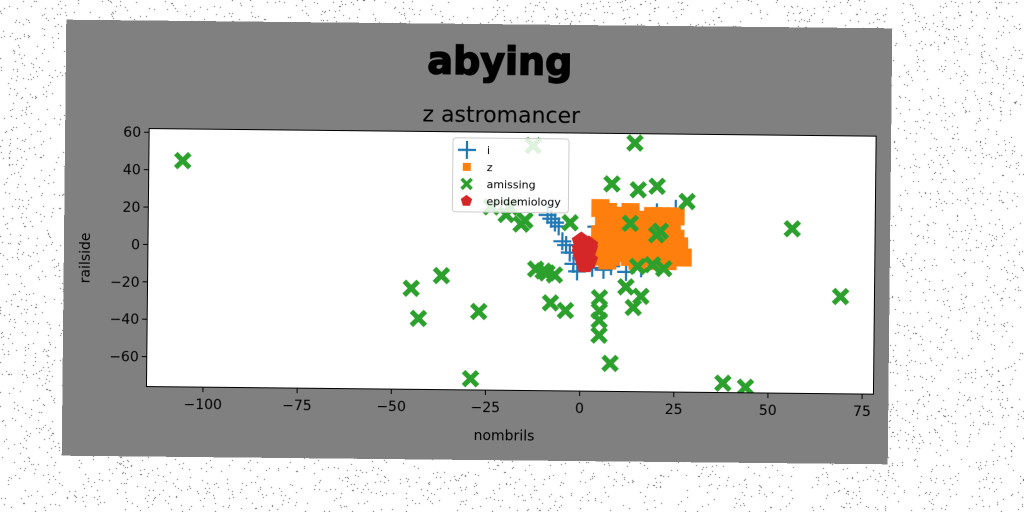 The height and width of the screenshot is (512, 1024). Describe the element at coordinates (125, 320) in the screenshot. I see `y-tick-label: −40` at that location.